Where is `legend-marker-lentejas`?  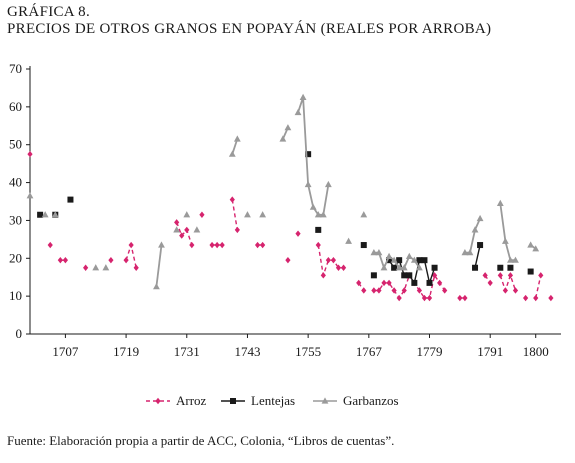
legend-marker-lentejas is located at coordinates (233, 401).